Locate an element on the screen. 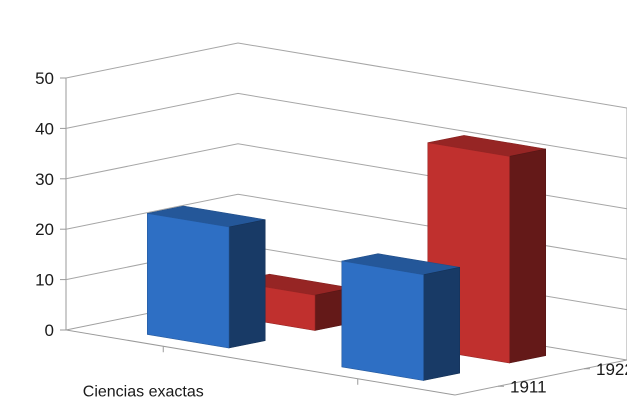  x-axis: Ciencias exactasHumanidades is located at coordinates (221, 373).